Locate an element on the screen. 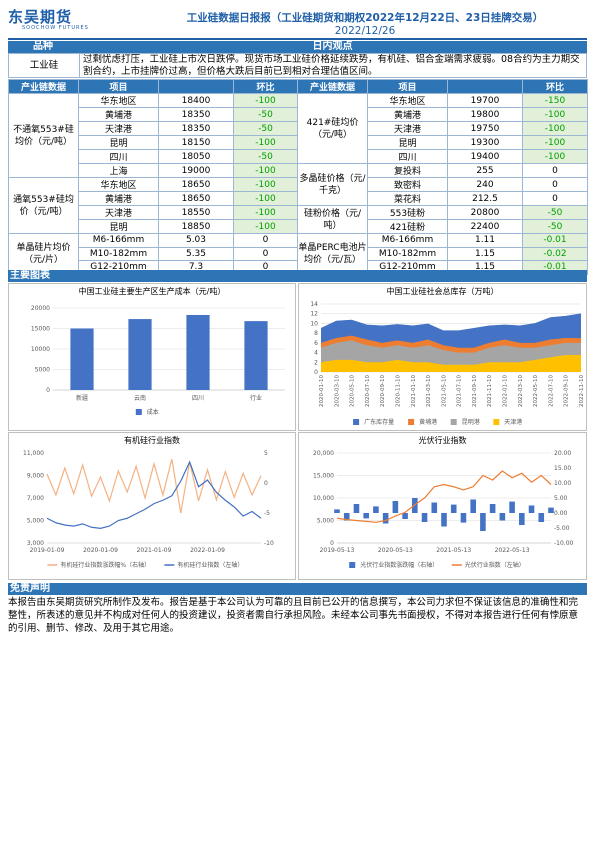  price: 1.15 is located at coordinates (485, 253).